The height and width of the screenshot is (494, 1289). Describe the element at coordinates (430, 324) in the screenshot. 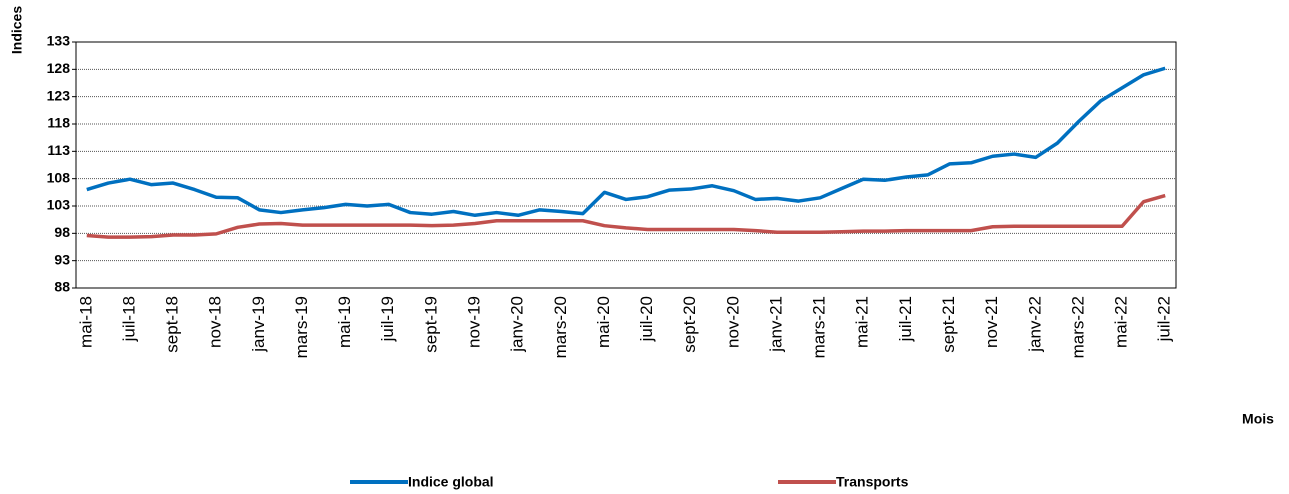

I see `x-tick-label: sept-19` at that location.